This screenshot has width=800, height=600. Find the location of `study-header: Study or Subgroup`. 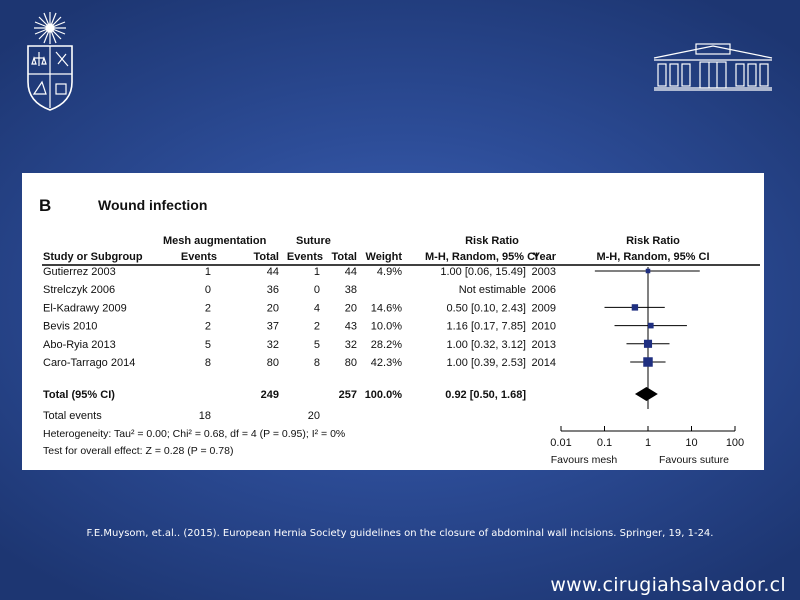

study-header: Study or Subgroup is located at coordinates (93, 257).